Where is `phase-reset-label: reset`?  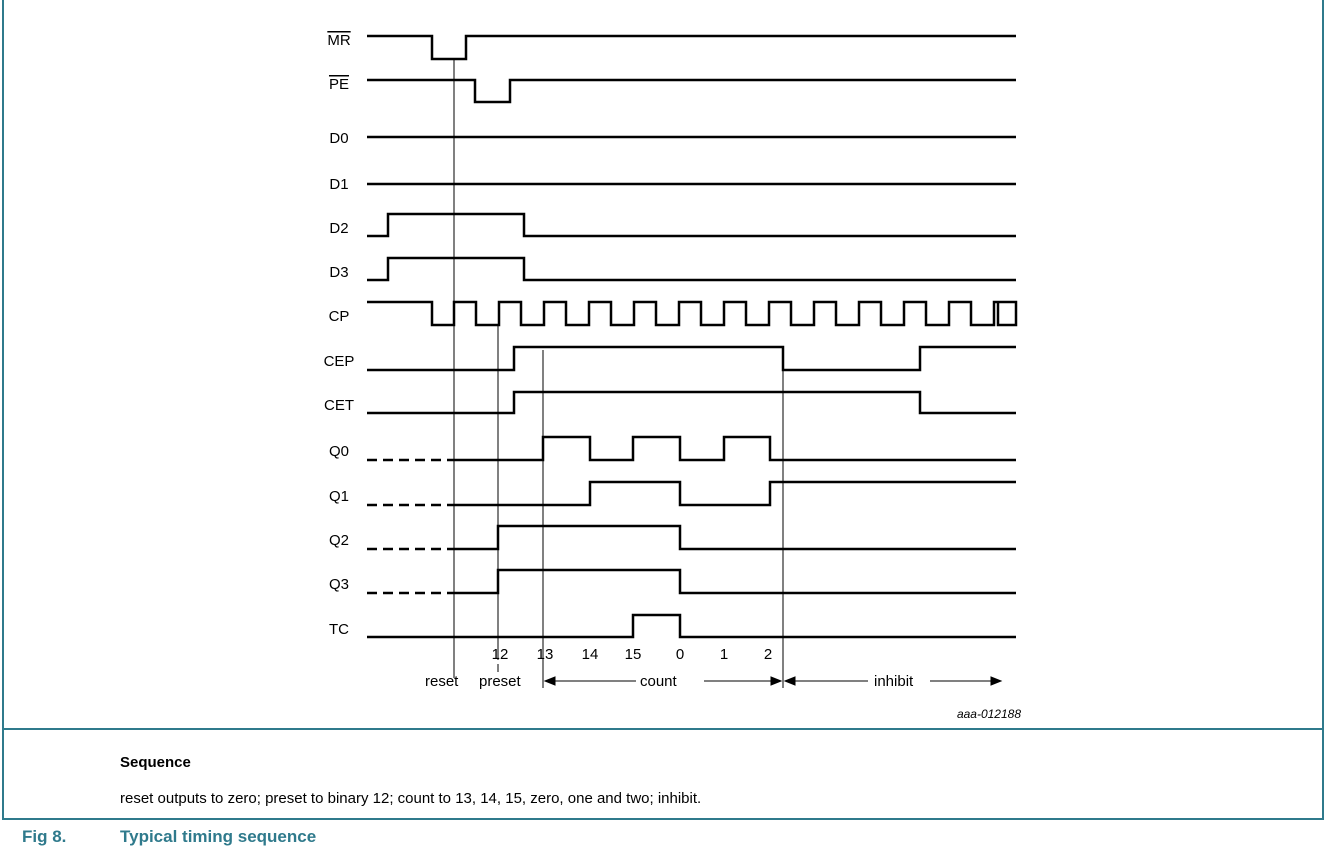
phase-reset-label: reset is located at coordinates (442, 681).